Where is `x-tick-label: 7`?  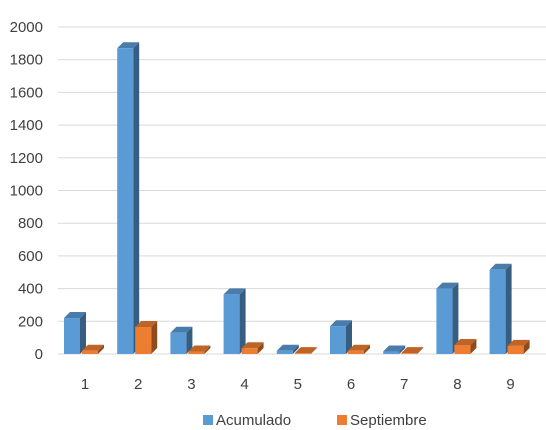
x-tick-label: 7 is located at coordinates (404, 384).